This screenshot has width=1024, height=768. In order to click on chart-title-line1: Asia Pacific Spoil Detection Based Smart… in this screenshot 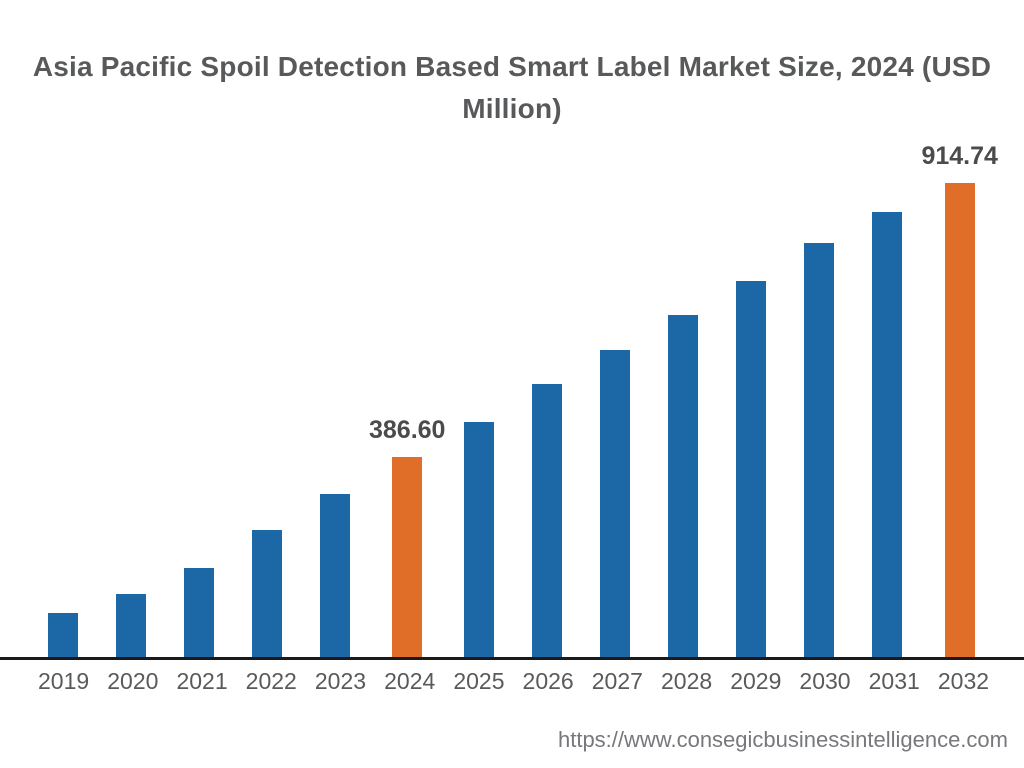, I will do `click(512, 66)`.